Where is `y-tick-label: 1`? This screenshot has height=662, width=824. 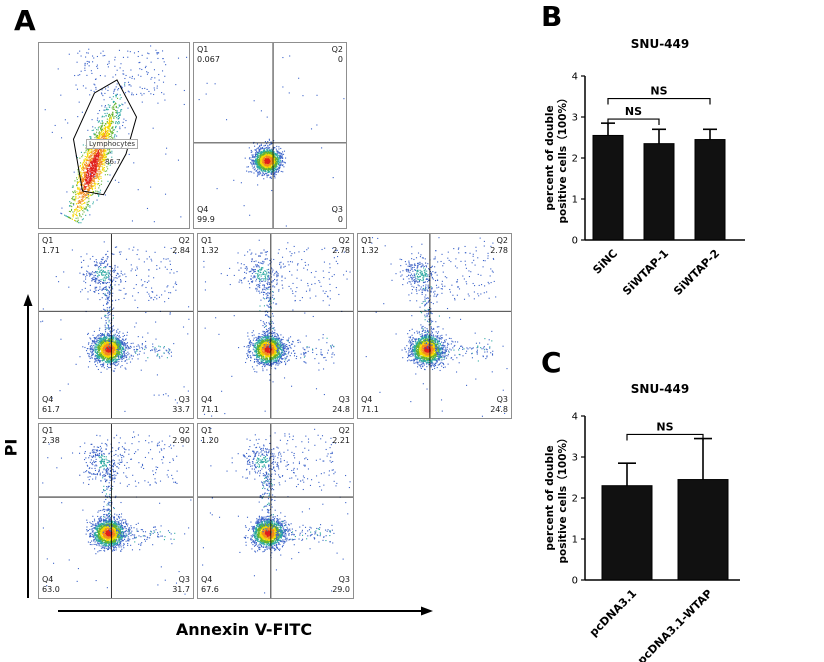 y-tick-label: 1 is located at coordinates (575, 200).